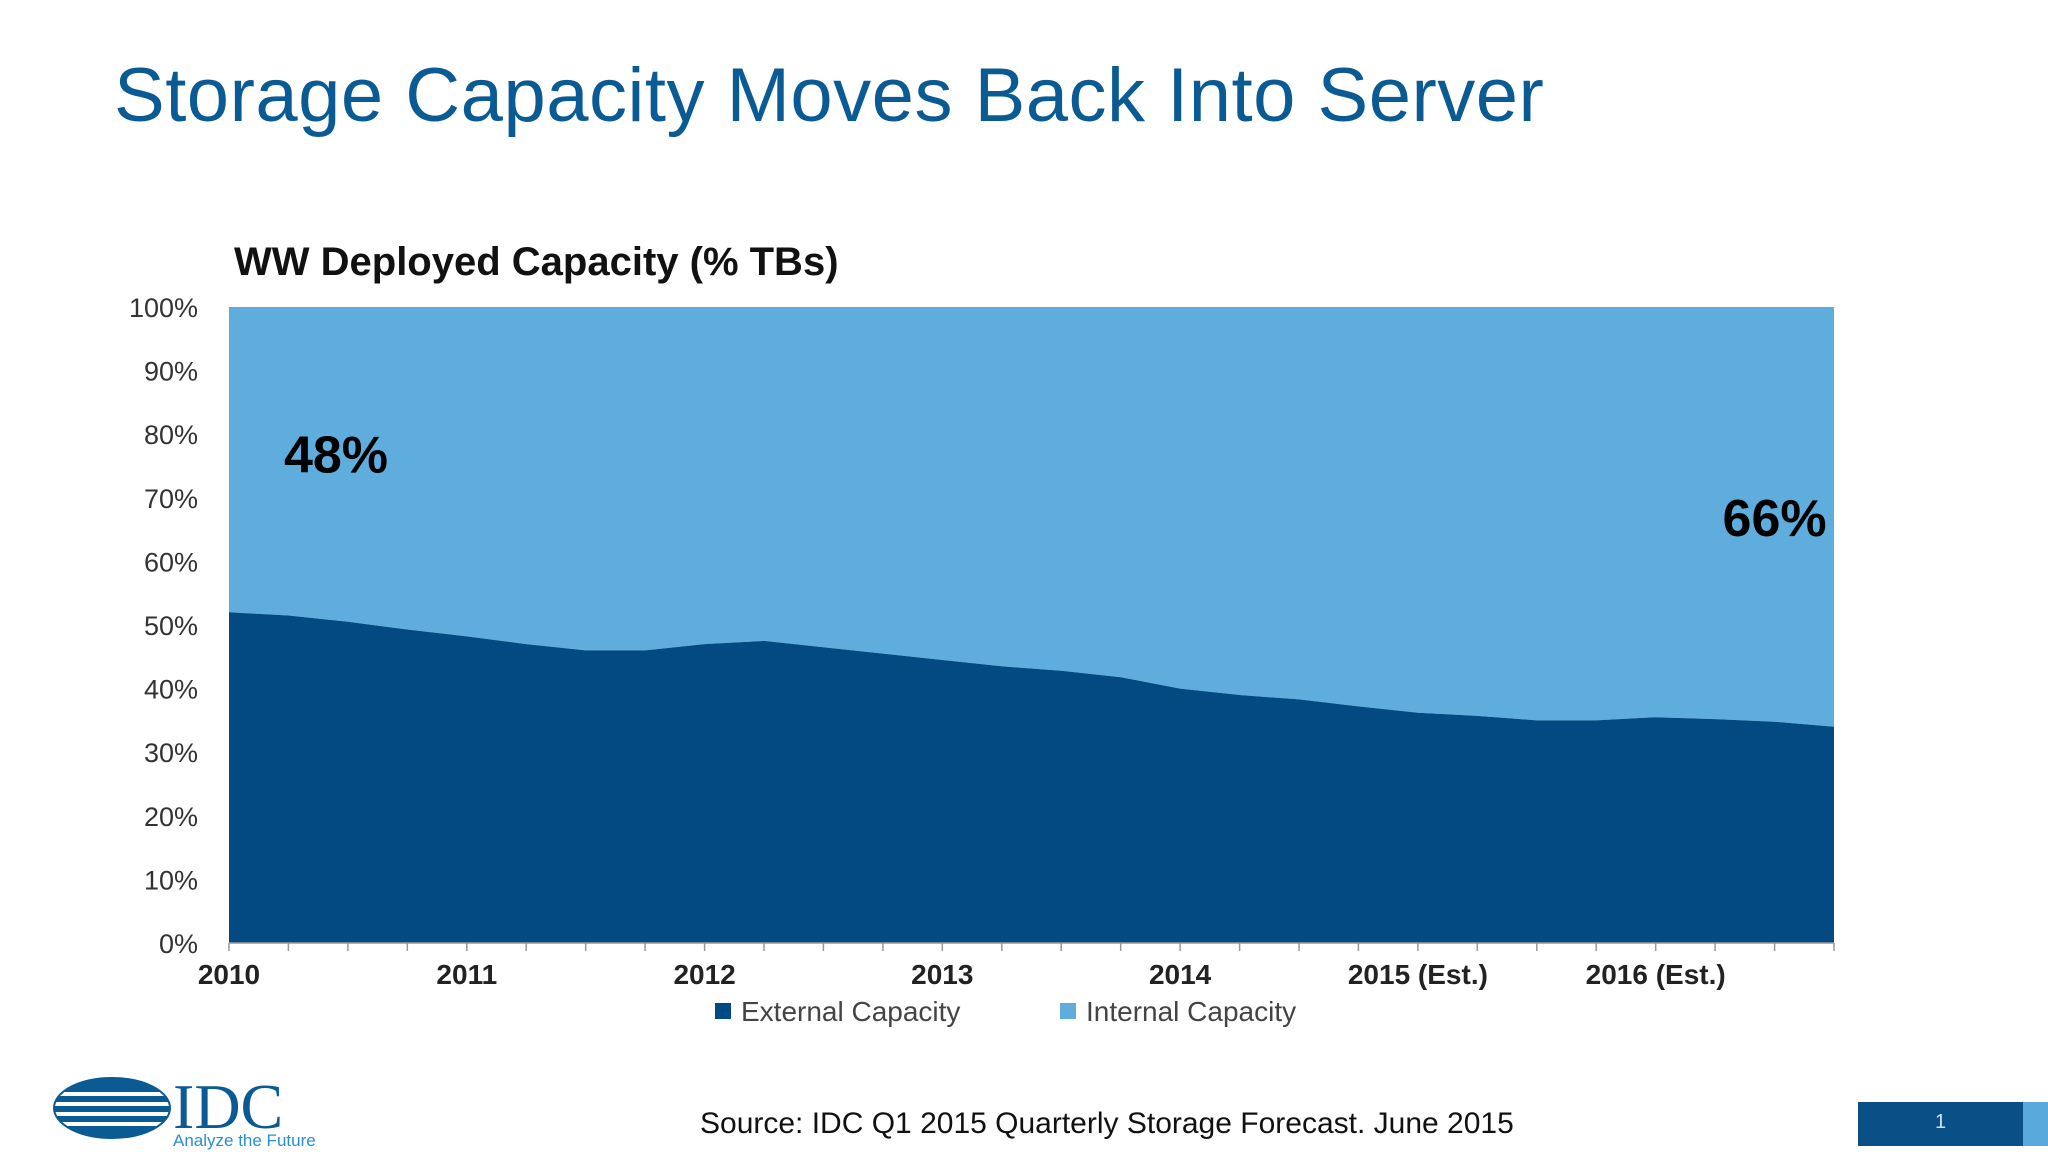 The width and height of the screenshot is (2048, 1152). Describe the element at coordinates (244, 1140) in the screenshot. I see `logo-tagline: Analyze the Future` at that location.